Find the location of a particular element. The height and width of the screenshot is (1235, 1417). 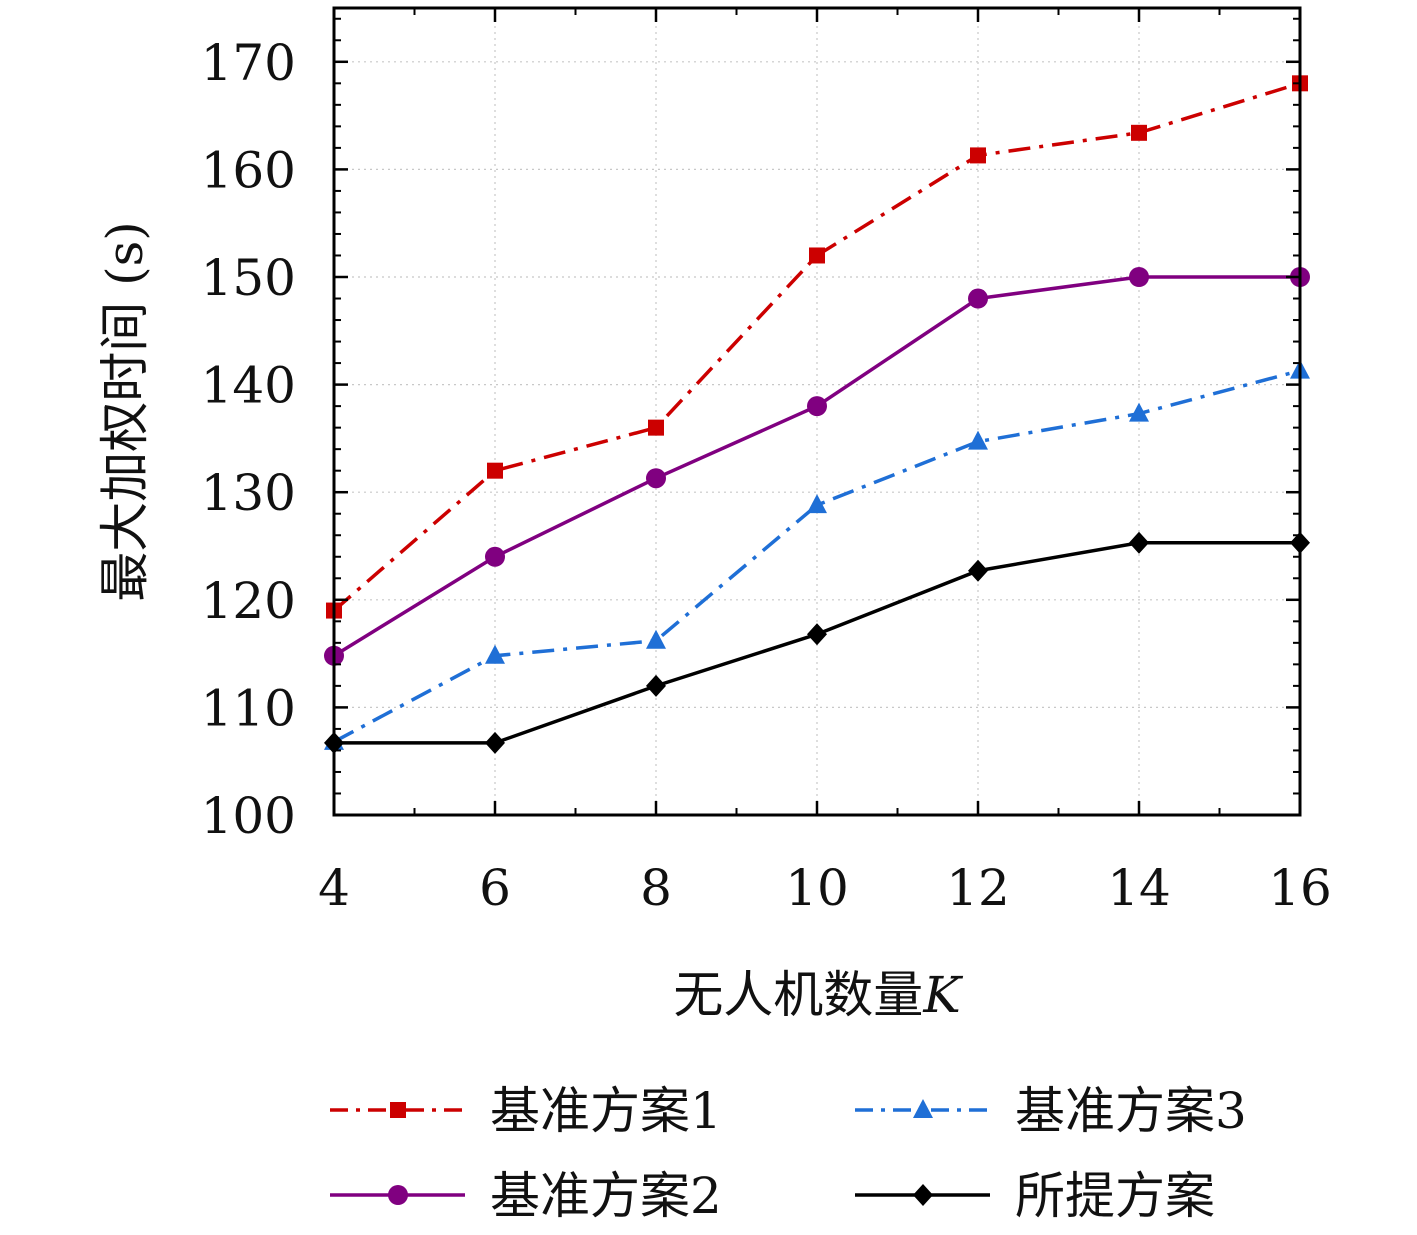

y-axis-title: 最大加权时间 (s) is located at coordinates (125, 411).